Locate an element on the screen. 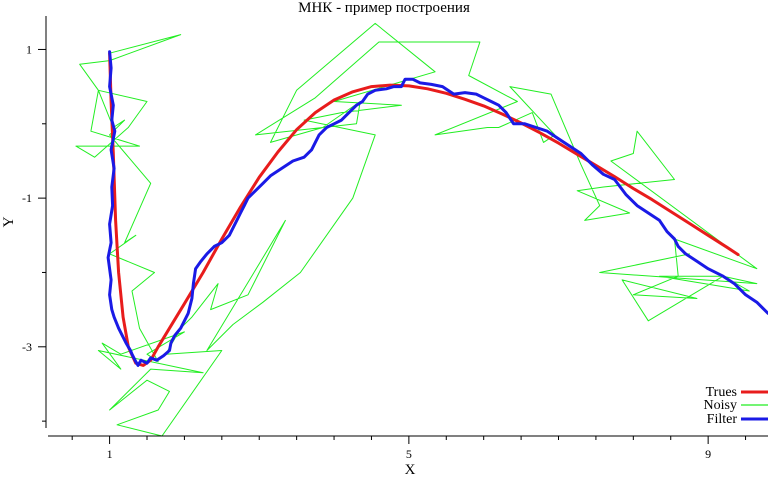 The width and height of the screenshot is (768, 480). x-tick-label: 9 is located at coordinates (708, 454).